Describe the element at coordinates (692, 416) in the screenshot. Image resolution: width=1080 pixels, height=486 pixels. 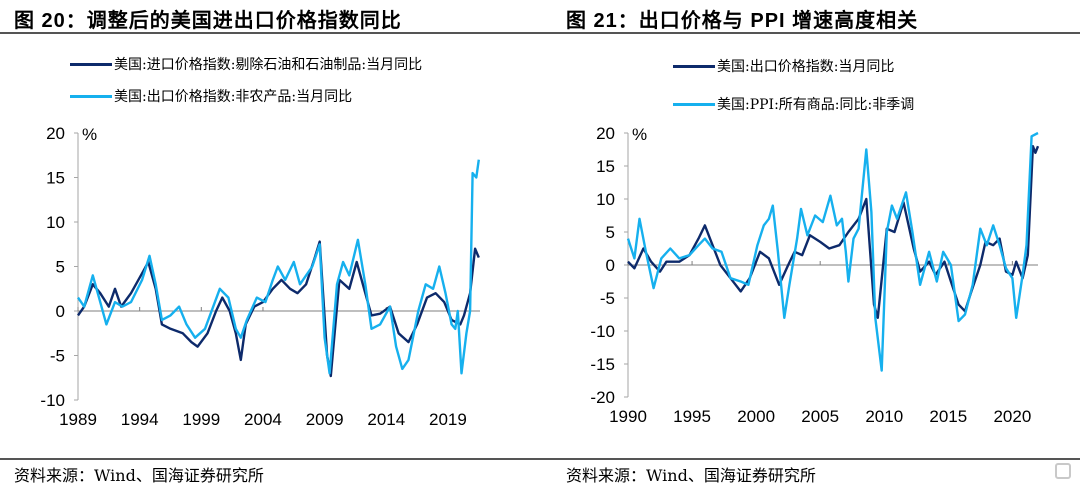
I see `x-tick-label: 1995` at that location.